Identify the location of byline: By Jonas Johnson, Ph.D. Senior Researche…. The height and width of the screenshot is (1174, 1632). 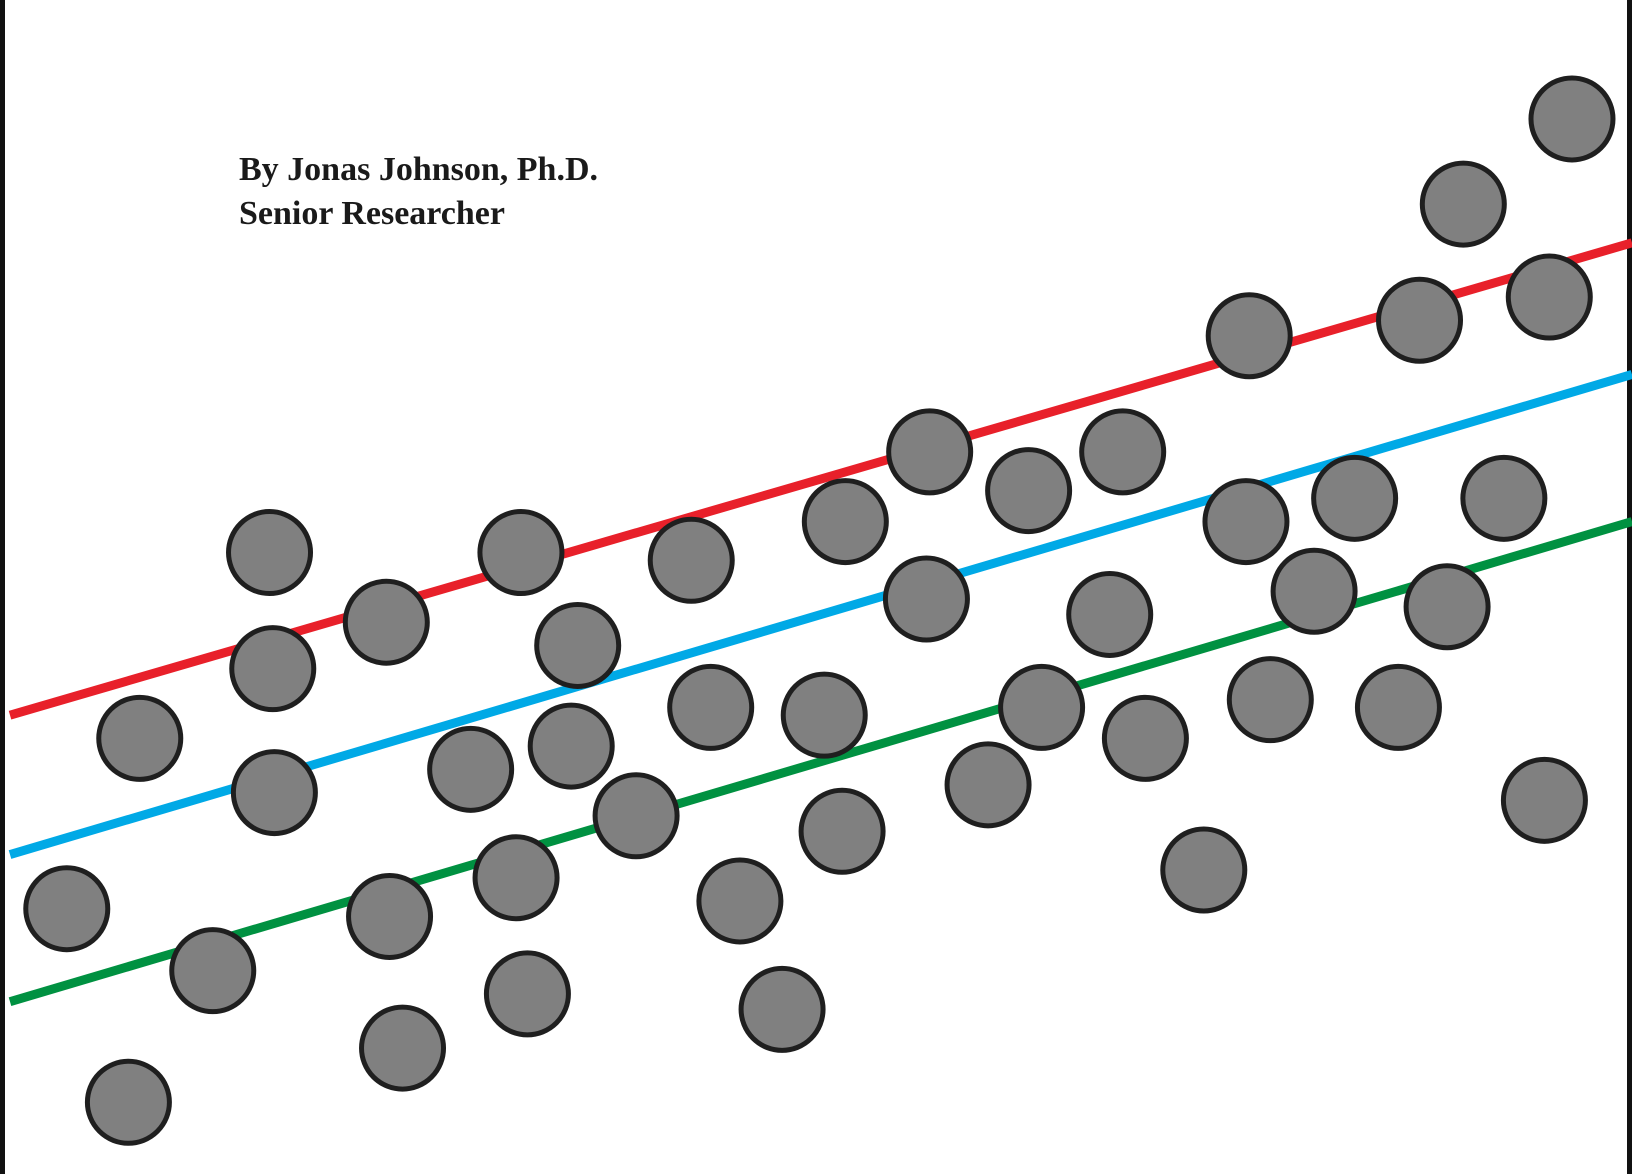
(418, 192).